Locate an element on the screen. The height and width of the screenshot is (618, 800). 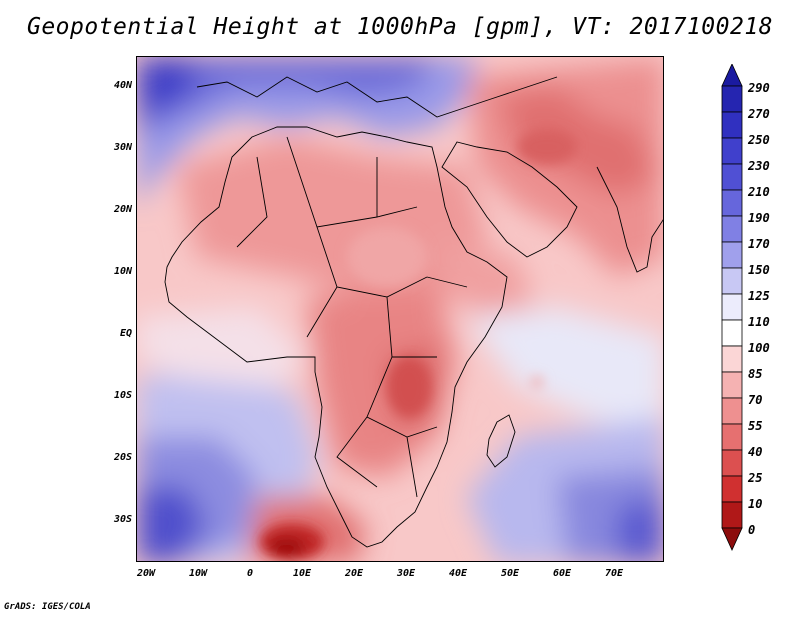
colorbar-label-25: 25 is located at coordinates (755, 478).